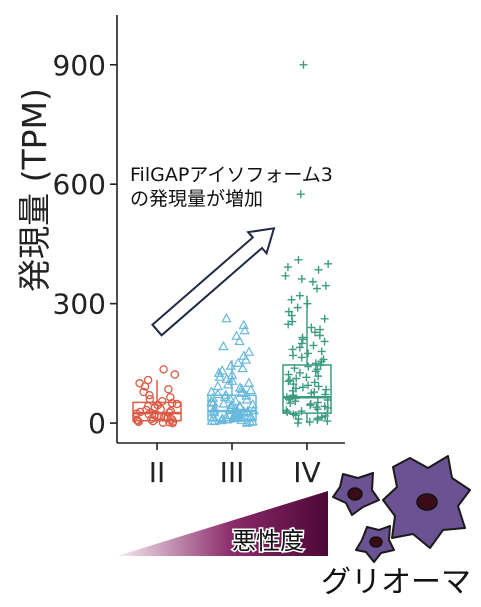 Image resolution: width=481 pixels, height=607 pixels. What do you see at coordinates (268, 541) in the screenshot?
I see `malignancy-label: 悪性度` at bounding box center [268, 541].